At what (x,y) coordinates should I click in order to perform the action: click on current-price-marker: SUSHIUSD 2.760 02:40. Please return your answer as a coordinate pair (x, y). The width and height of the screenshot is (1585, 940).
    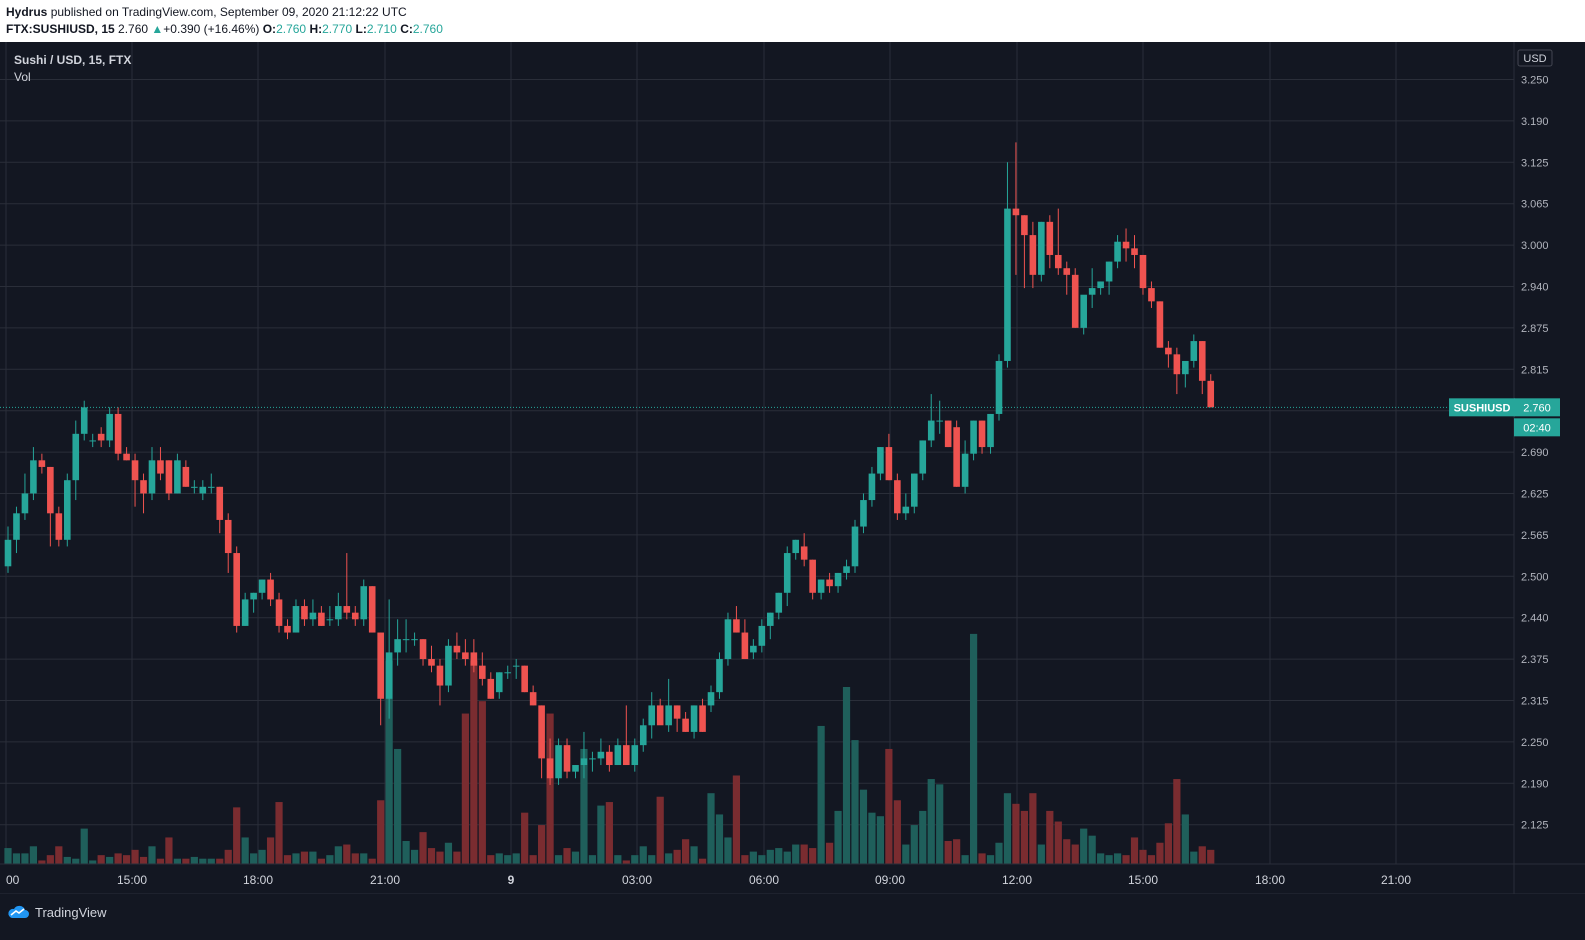
    Looking at the image, I should click on (780, 417).